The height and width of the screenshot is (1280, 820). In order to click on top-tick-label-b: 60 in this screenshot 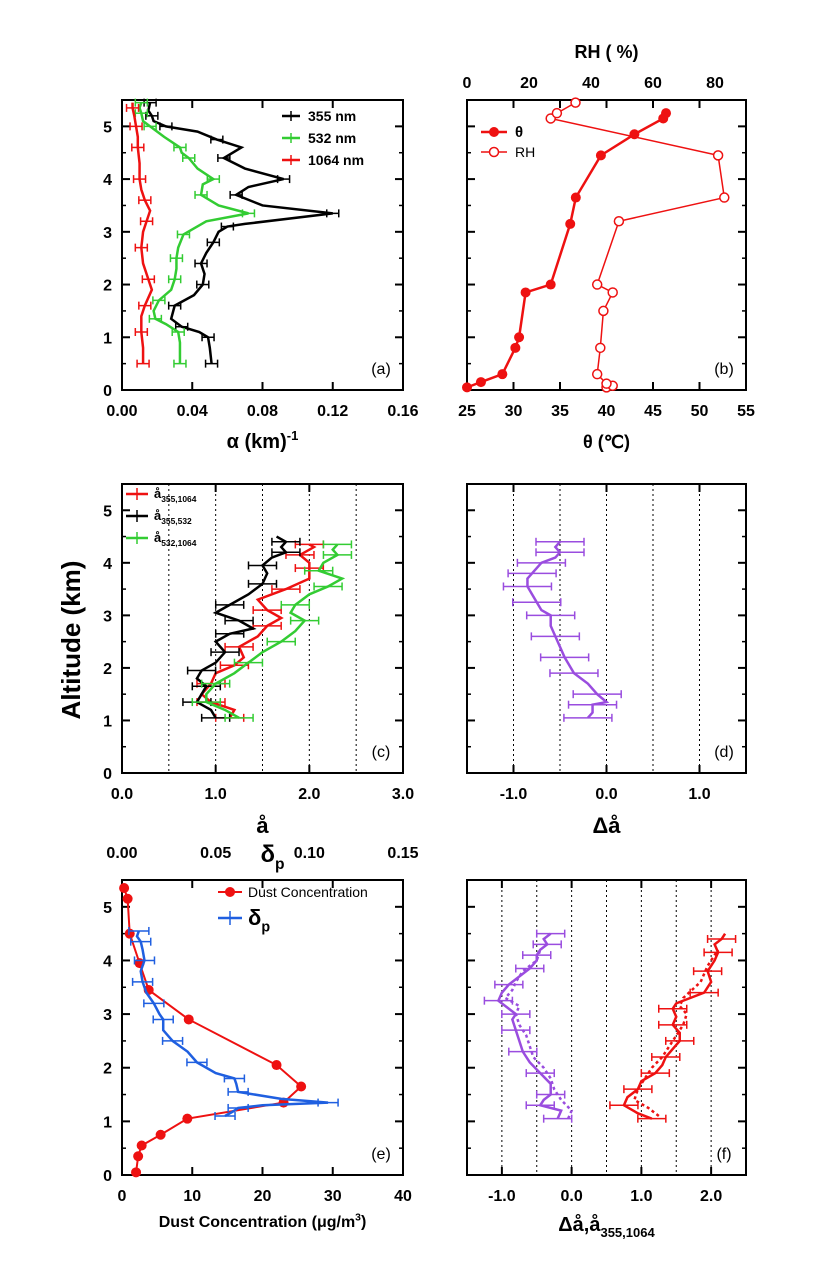, I will do `click(653, 83)`.